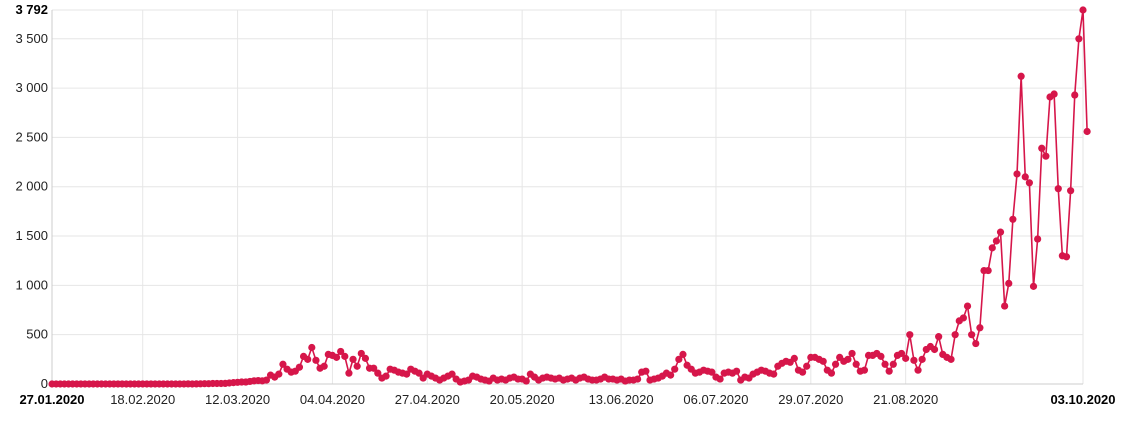 The height and width of the screenshot is (424, 1123). What do you see at coordinates (142, 399) in the screenshot?
I see `x-tick-label: 18.02.2020` at bounding box center [142, 399].